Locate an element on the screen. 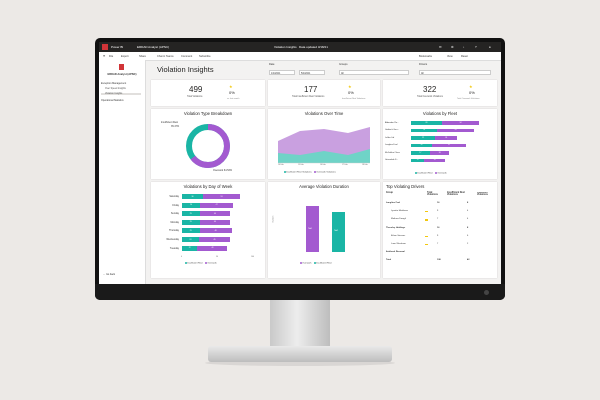 The height and width of the screenshot is (400, 600). fleet-bar-row: Langline Fuel 19 31 is located at coordinates (440, 145).